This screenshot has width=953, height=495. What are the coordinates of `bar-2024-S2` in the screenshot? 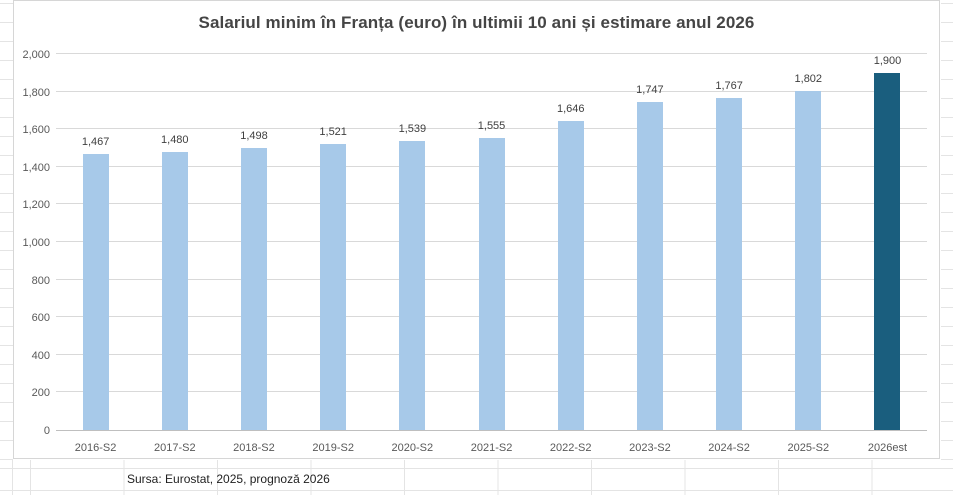 It's located at (729, 263).